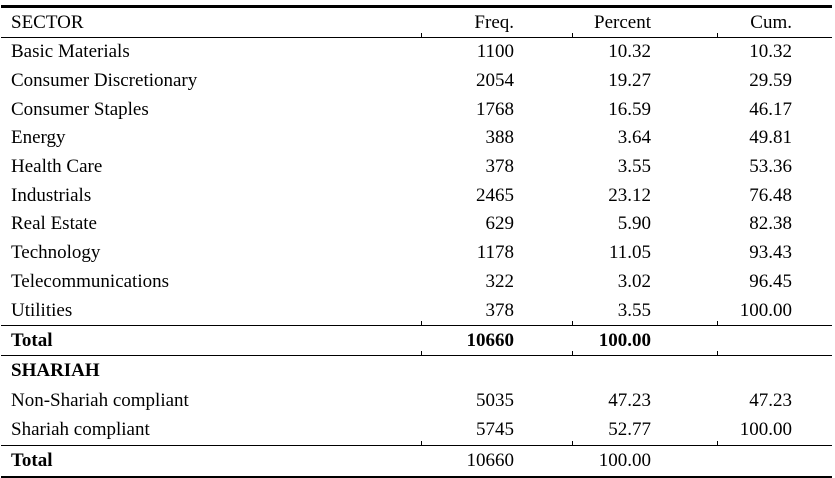 The image size is (835, 478). What do you see at coordinates (500, 224) in the screenshot?
I see `freq-cell: 629` at bounding box center [500, 224].